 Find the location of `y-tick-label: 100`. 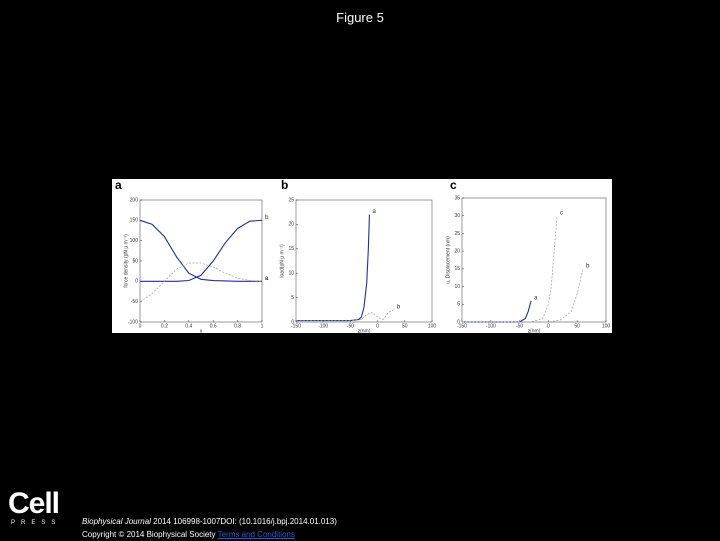

y-tick-label: 100 is located at coordinates (134, 241).